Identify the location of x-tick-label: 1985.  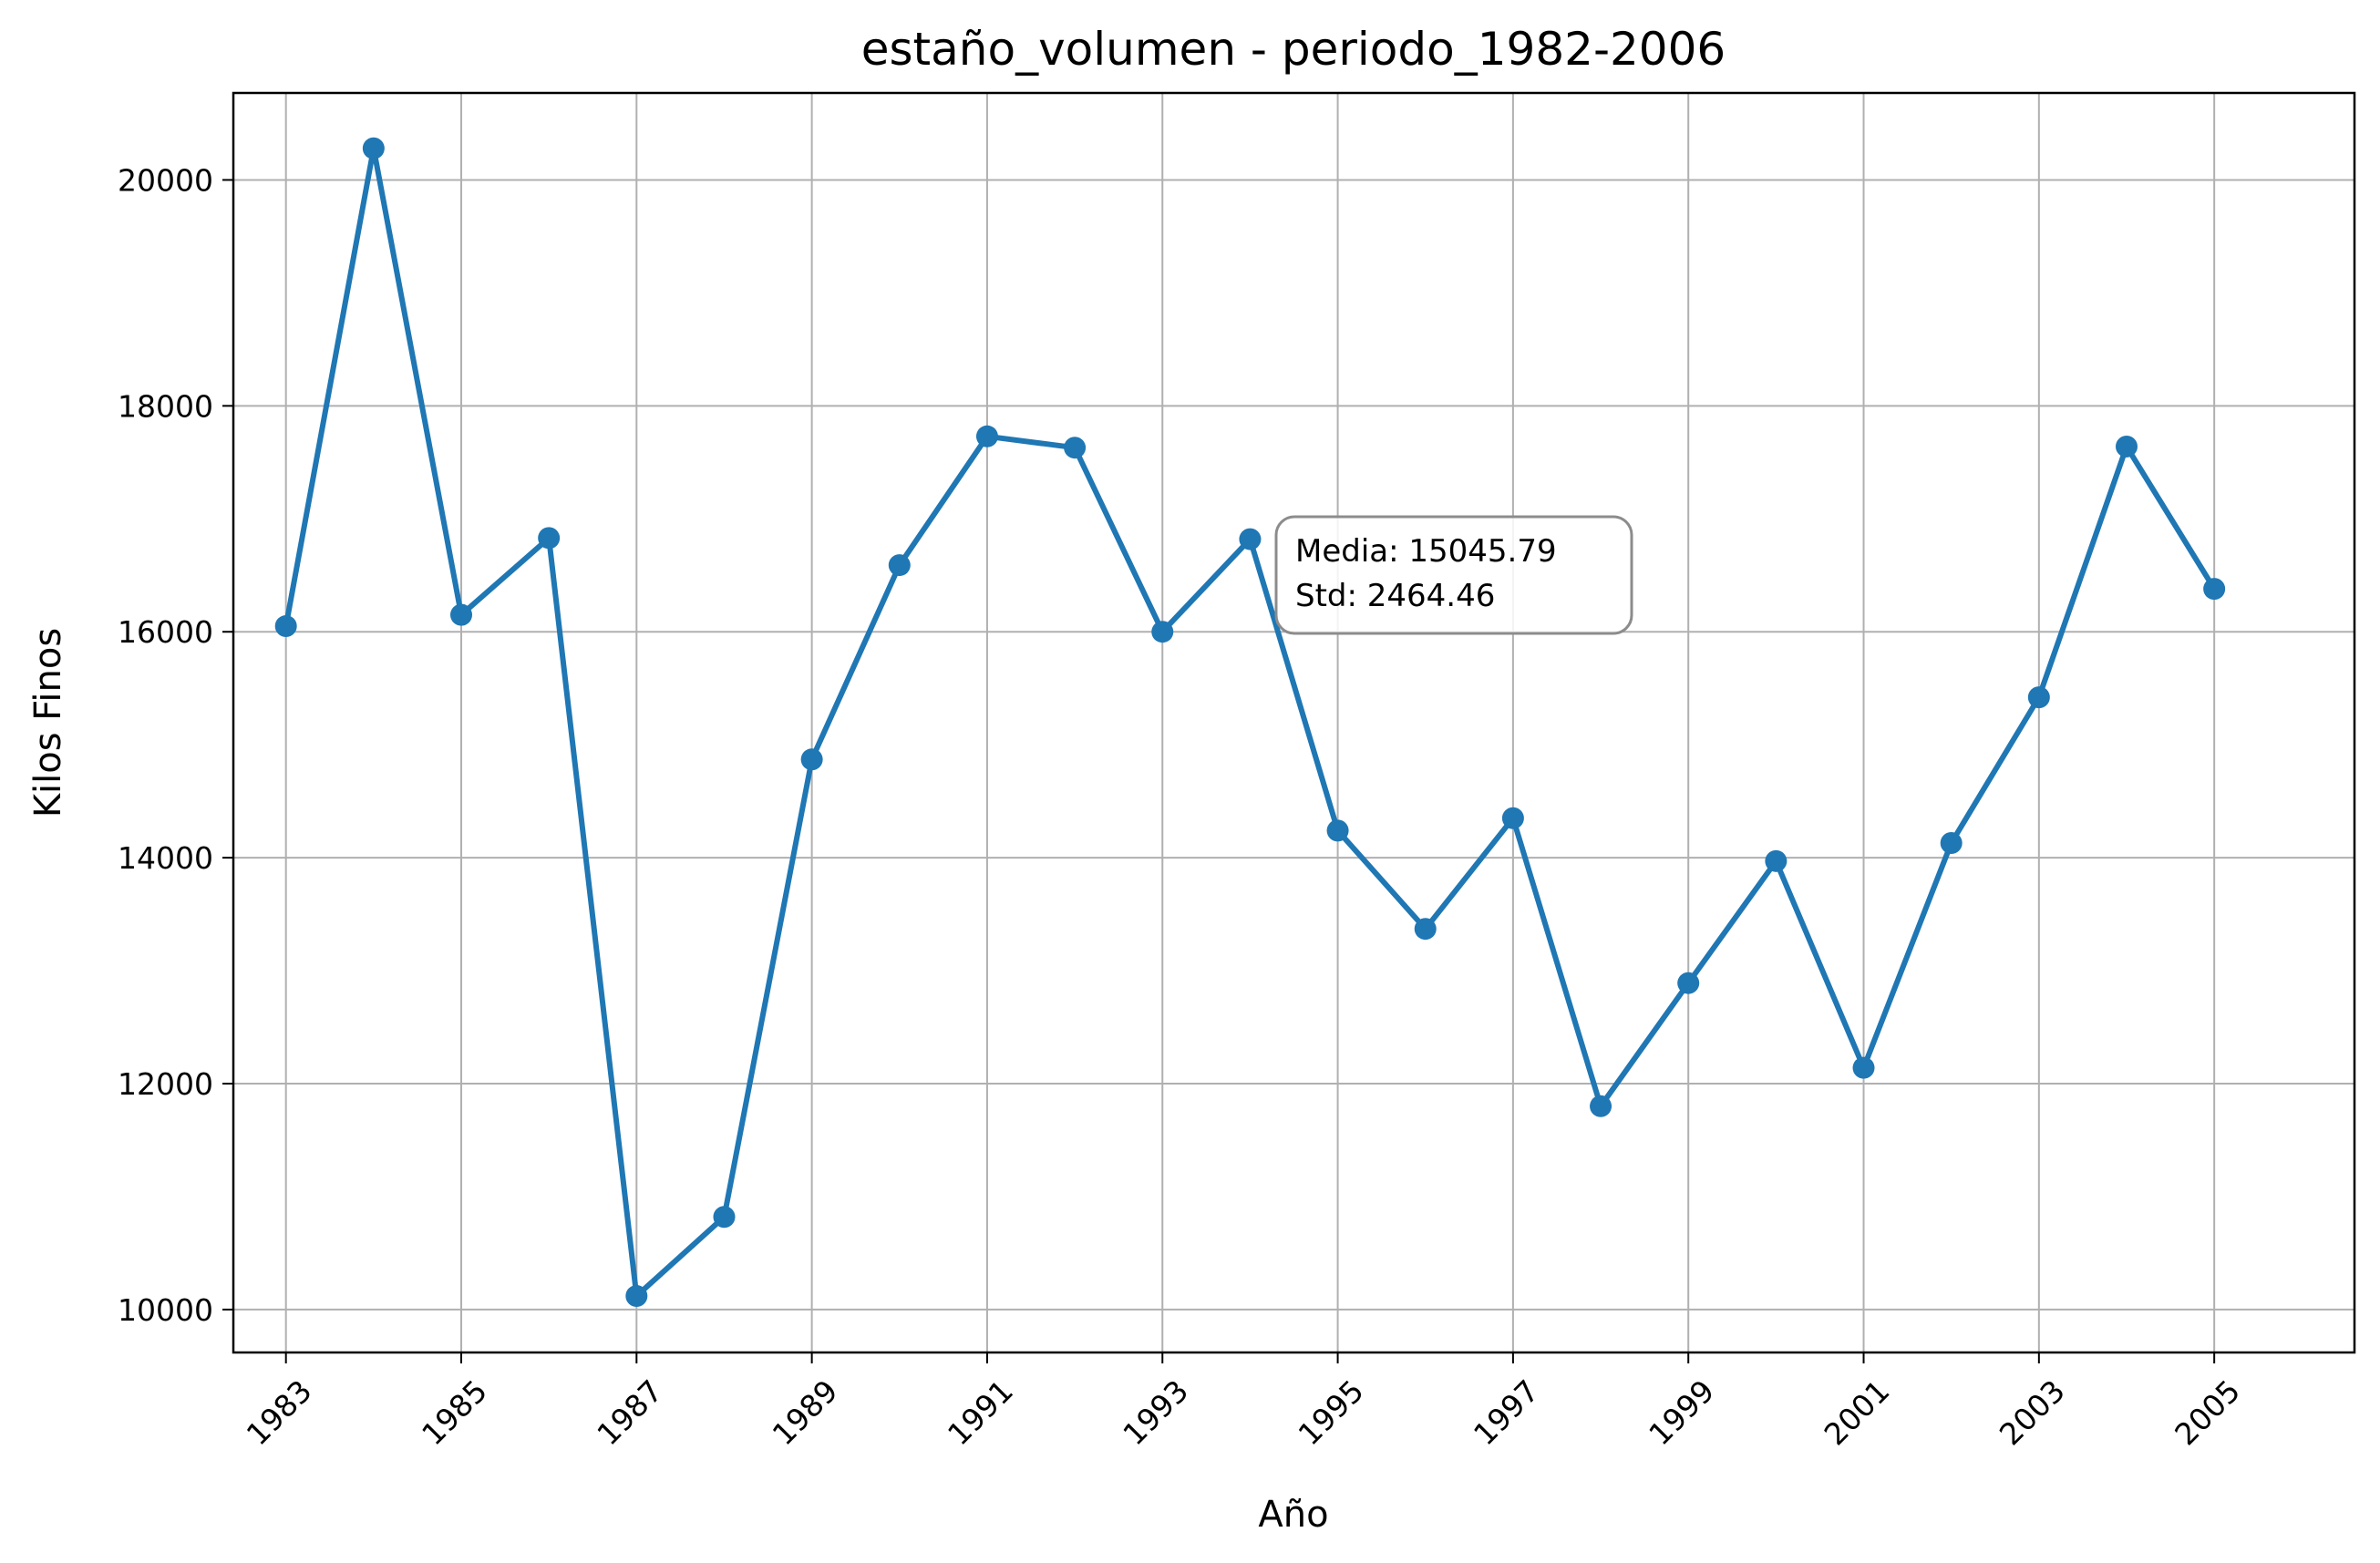
(455, 1412).